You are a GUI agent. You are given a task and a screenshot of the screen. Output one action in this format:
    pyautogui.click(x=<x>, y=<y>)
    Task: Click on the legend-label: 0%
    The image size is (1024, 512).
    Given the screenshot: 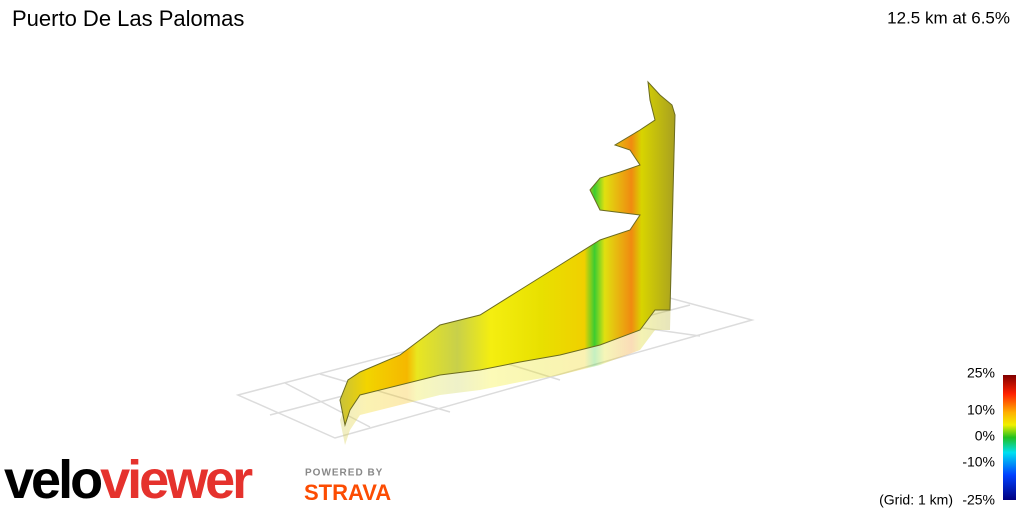 What is the action you would take?
    pyautogui.click(x=985, y=436)
    